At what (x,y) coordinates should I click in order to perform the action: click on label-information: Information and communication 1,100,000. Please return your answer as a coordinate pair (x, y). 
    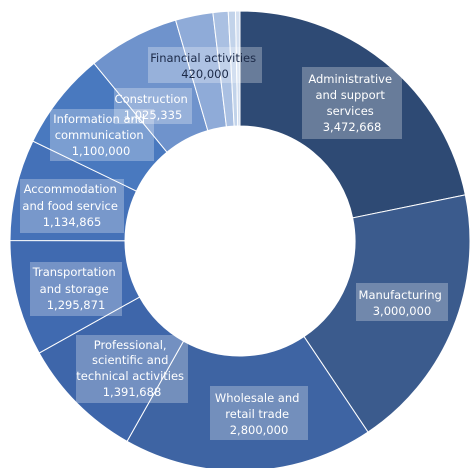
    Looking at the image, I should click on (102, 135).